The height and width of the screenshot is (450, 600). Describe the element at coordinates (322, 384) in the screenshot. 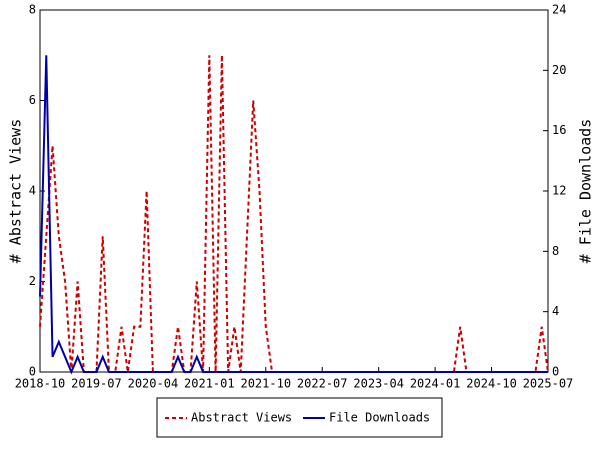

I see `x-tick-label: 2022-07` at that location.